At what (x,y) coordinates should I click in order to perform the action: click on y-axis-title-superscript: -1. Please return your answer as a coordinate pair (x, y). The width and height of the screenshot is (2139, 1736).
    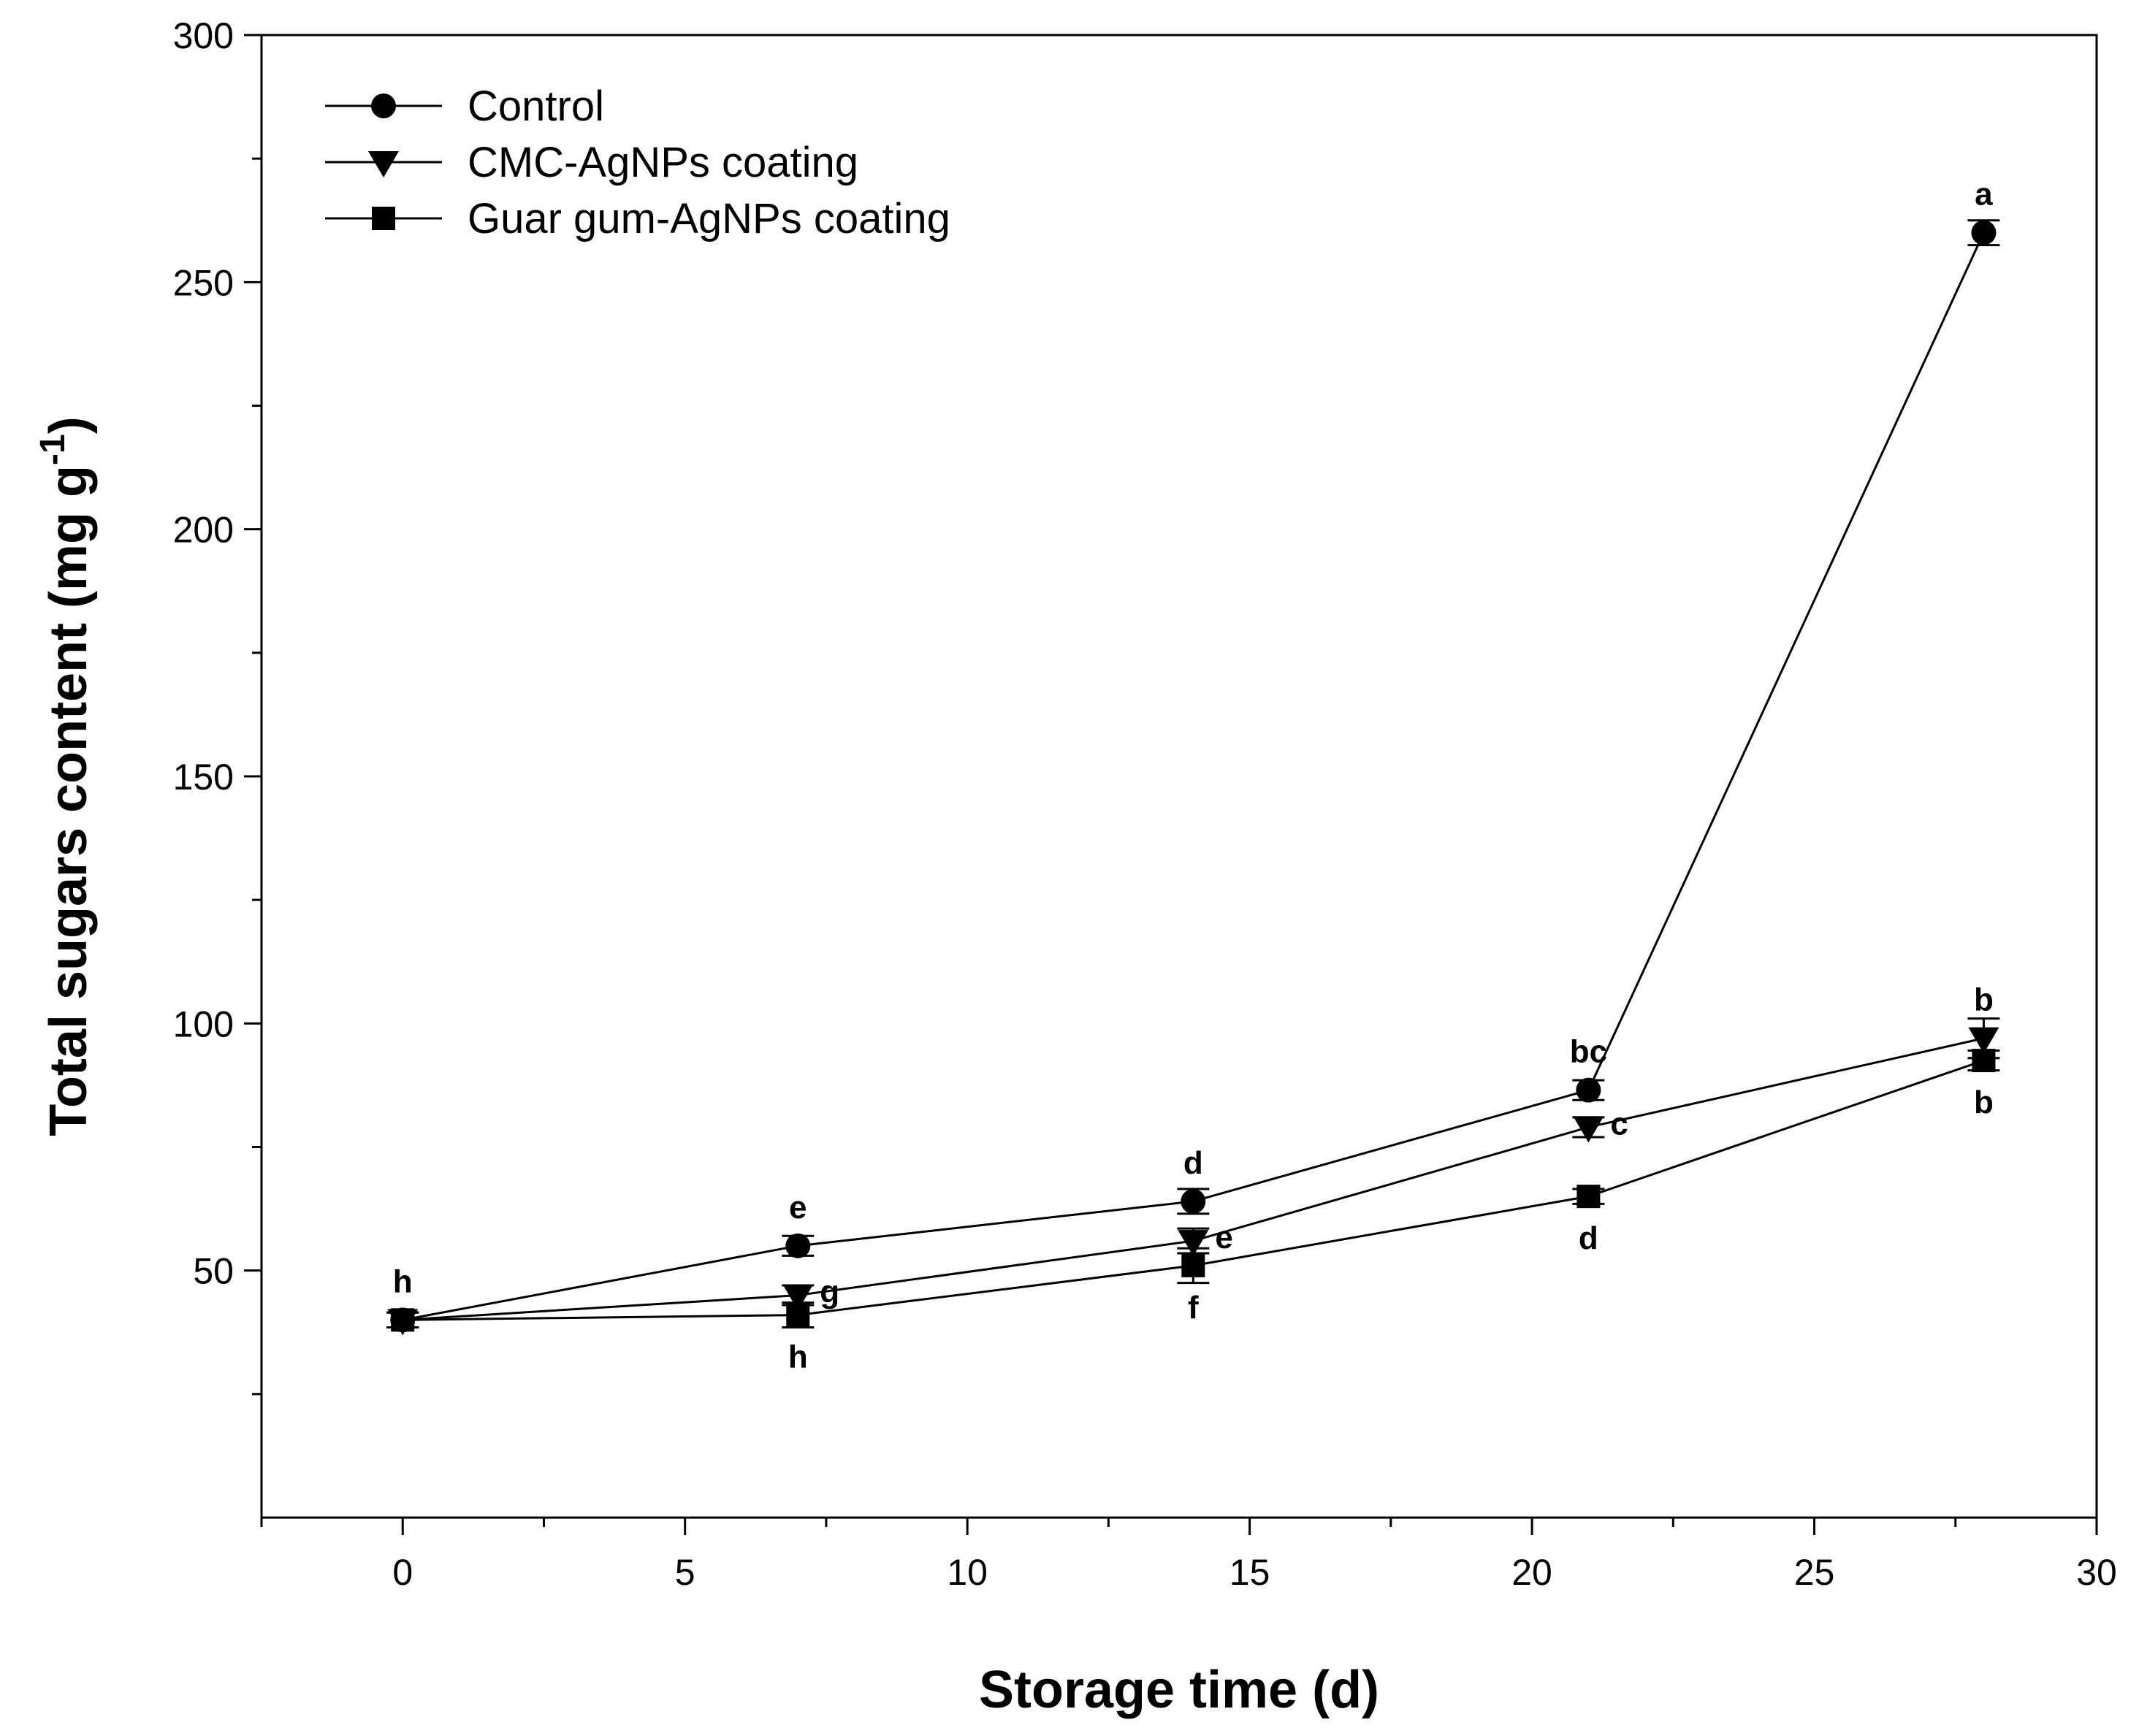
    Looking at the image, I should click on (53, 449).